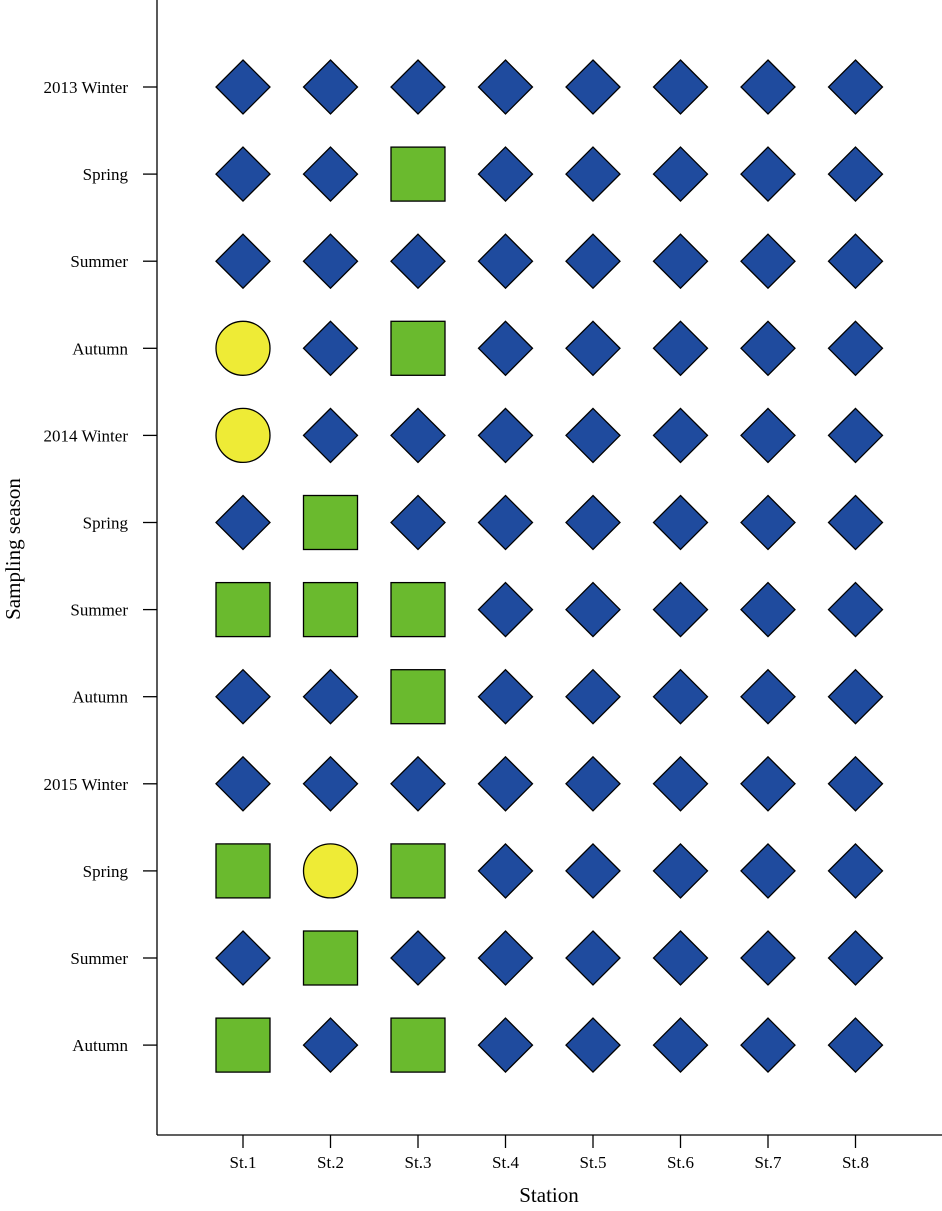 The width and height of the screenshot is (942, 1211). Describe the element at coordinates (86, 87) in the screenshot. I see `y-tick-label: 2013 Winter` at that location.